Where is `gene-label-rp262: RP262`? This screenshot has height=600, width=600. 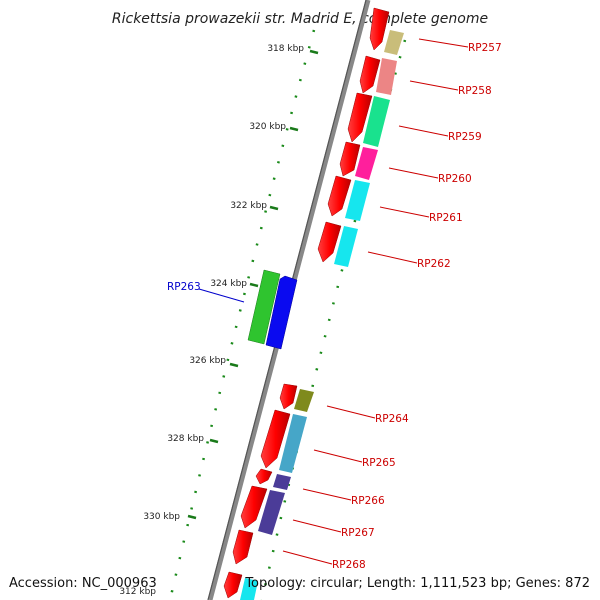 gene-label-rp262: RP262 is located at coordinates (434, 264).